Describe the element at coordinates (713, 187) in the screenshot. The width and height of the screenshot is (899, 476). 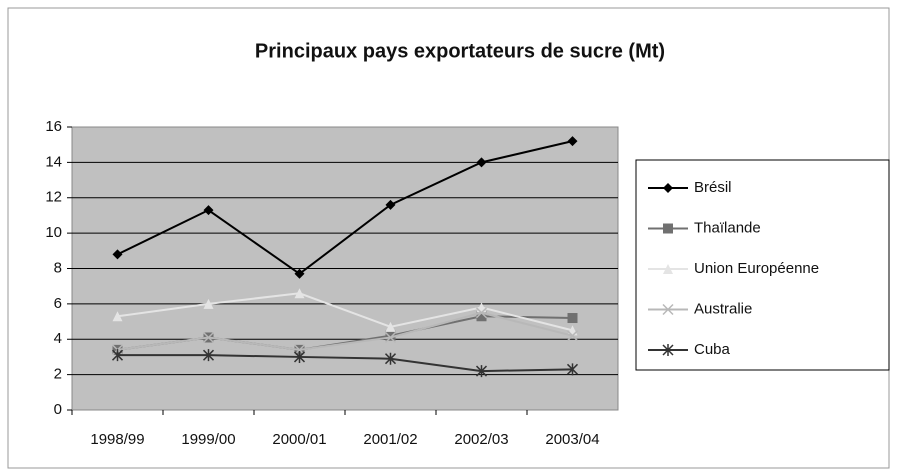
I see `legend-label: Brésil` at that location.